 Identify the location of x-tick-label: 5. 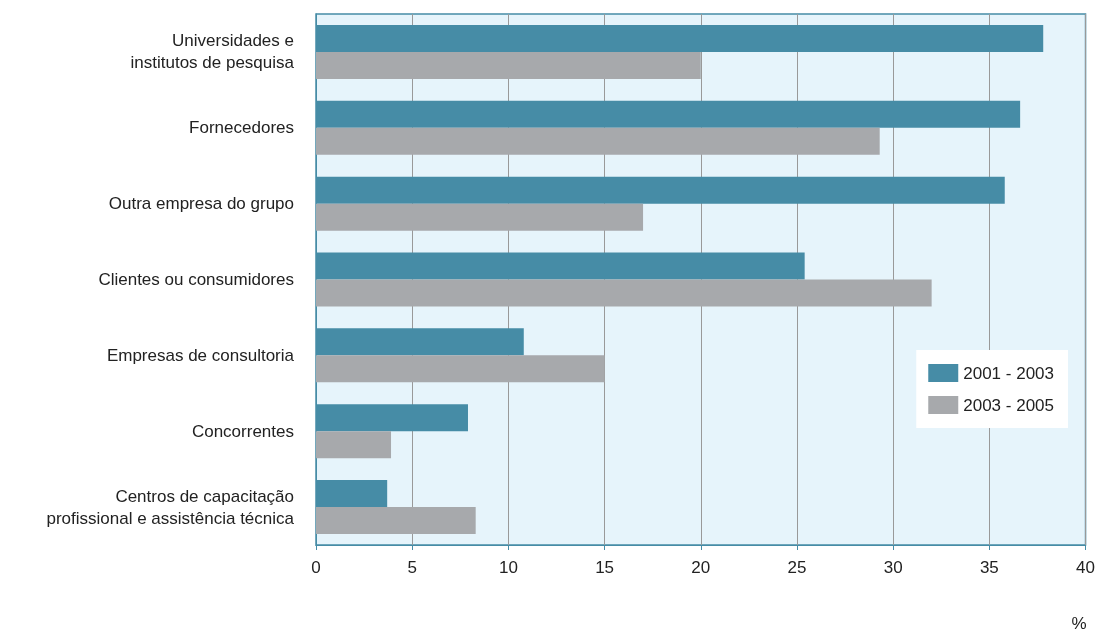
(412, 567).